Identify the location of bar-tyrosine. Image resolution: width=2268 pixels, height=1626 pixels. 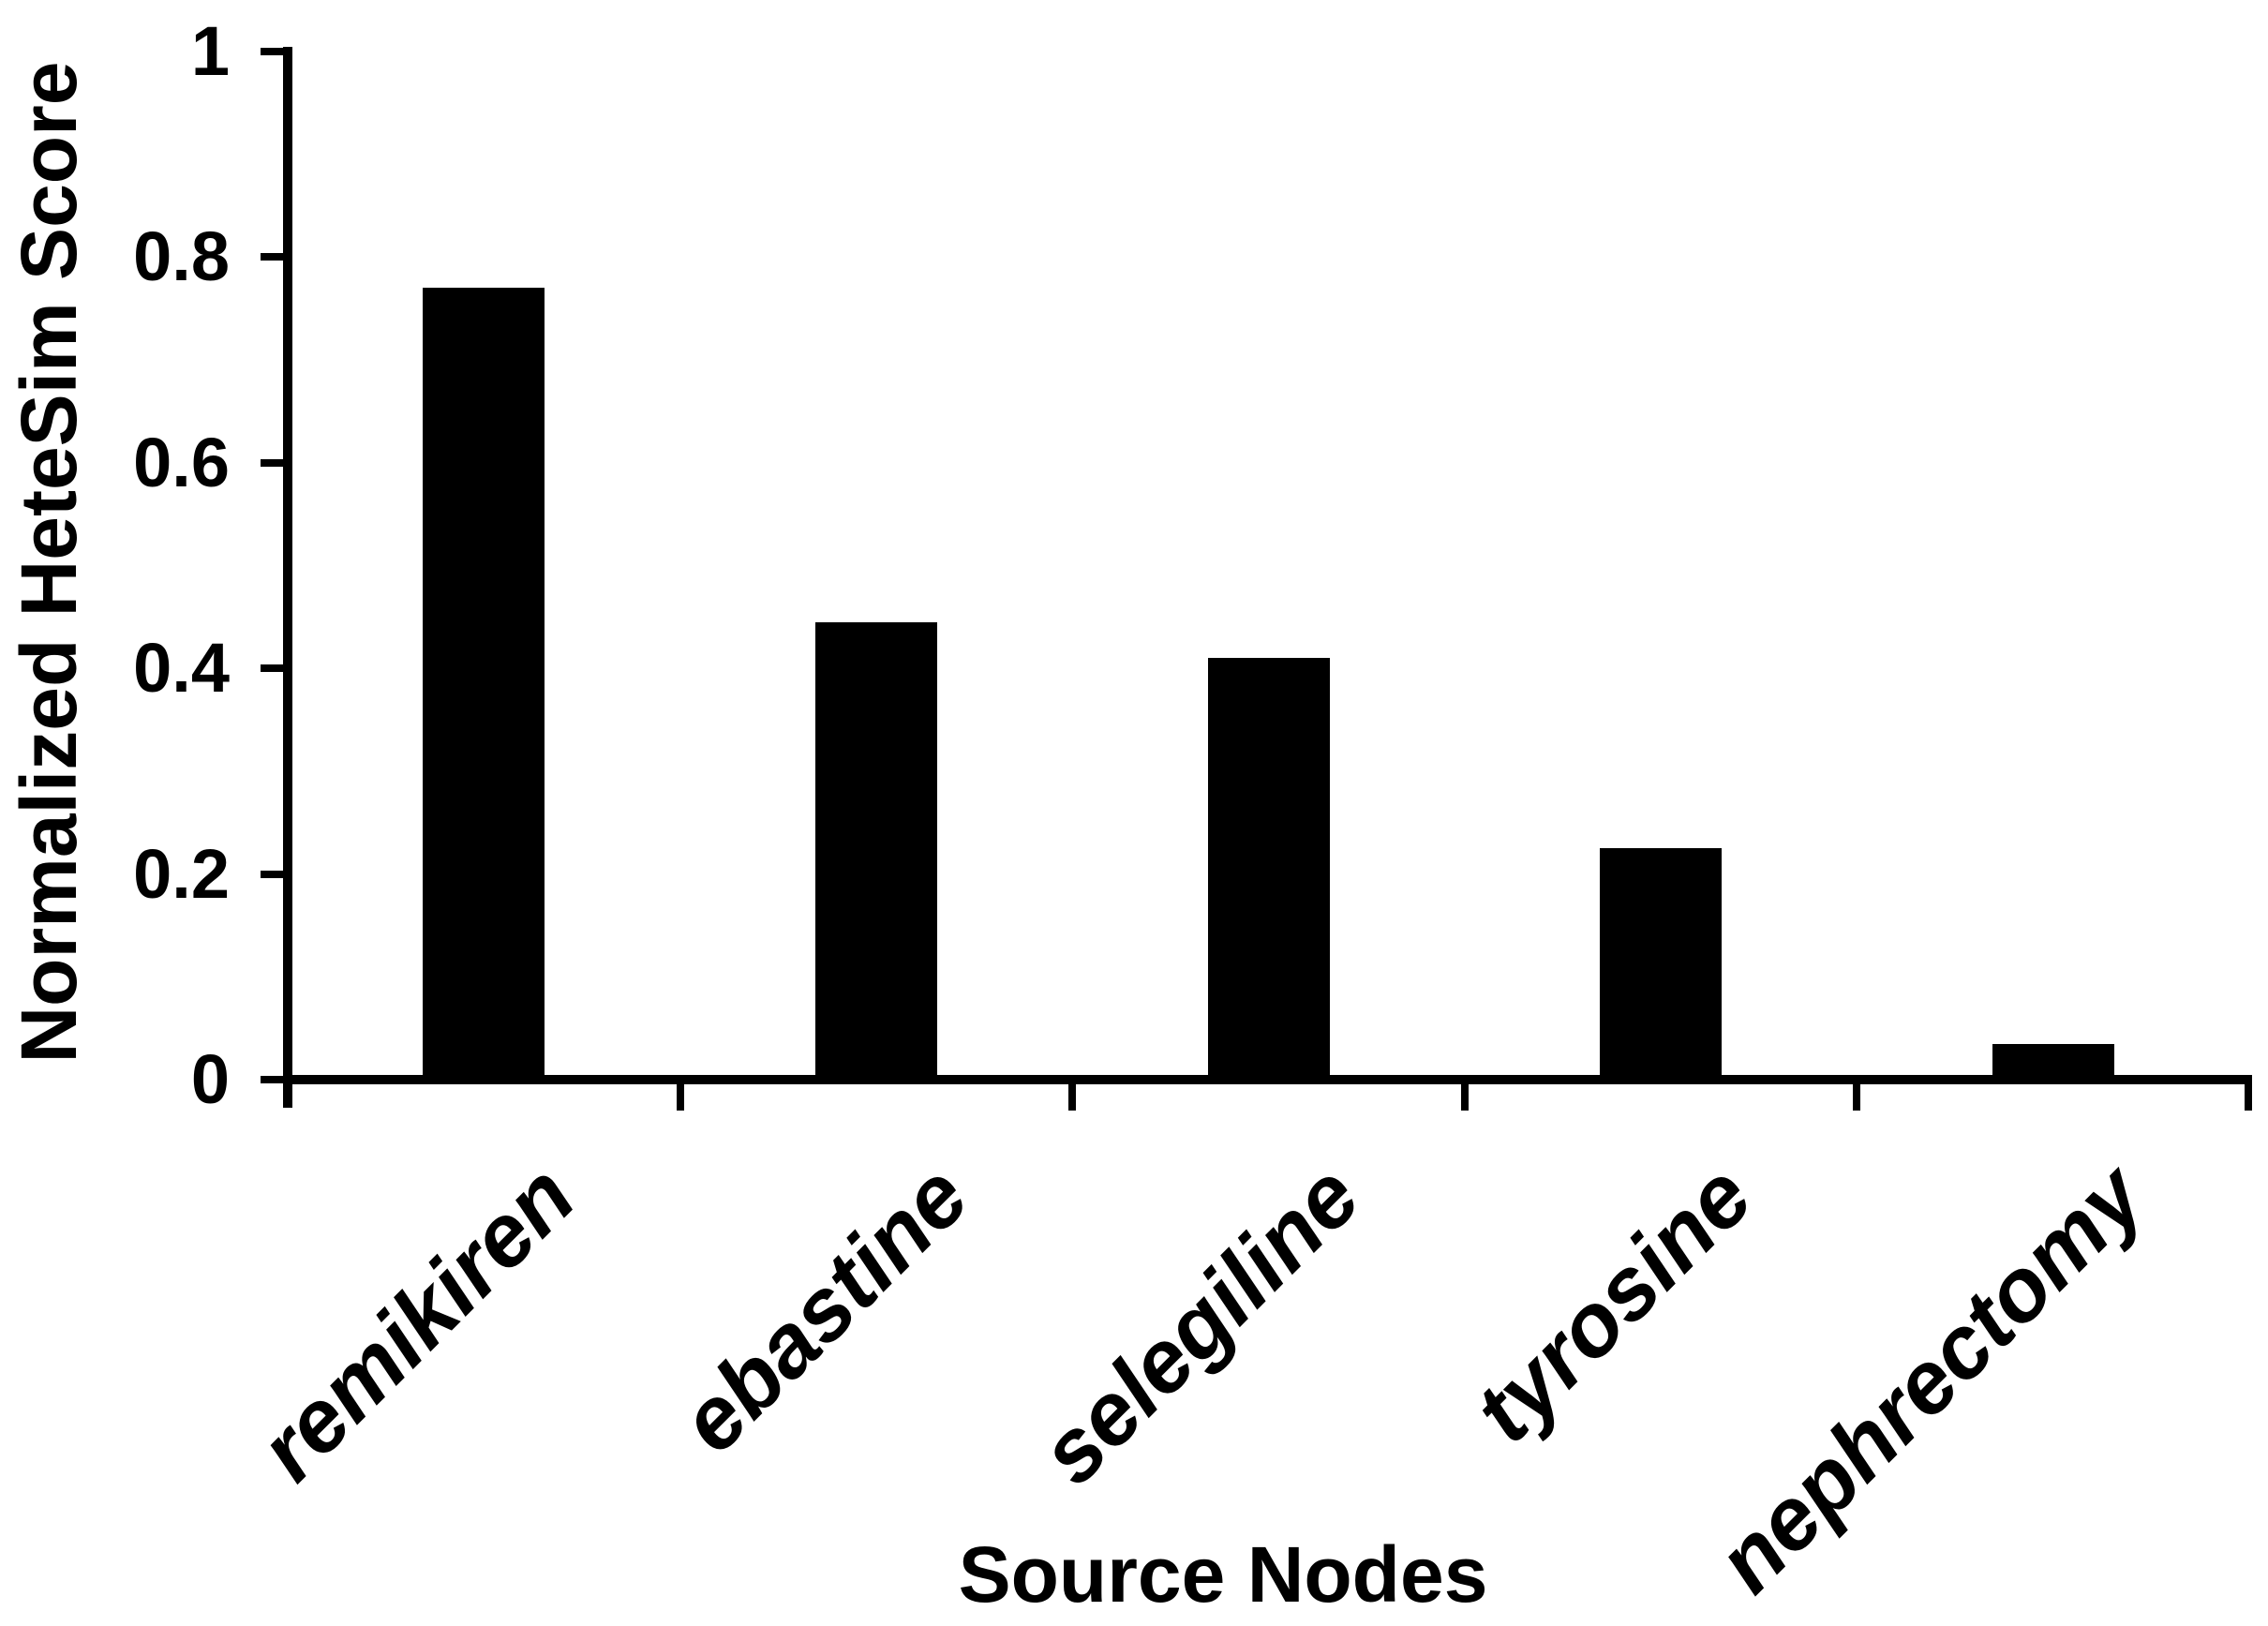
(1661, 964).